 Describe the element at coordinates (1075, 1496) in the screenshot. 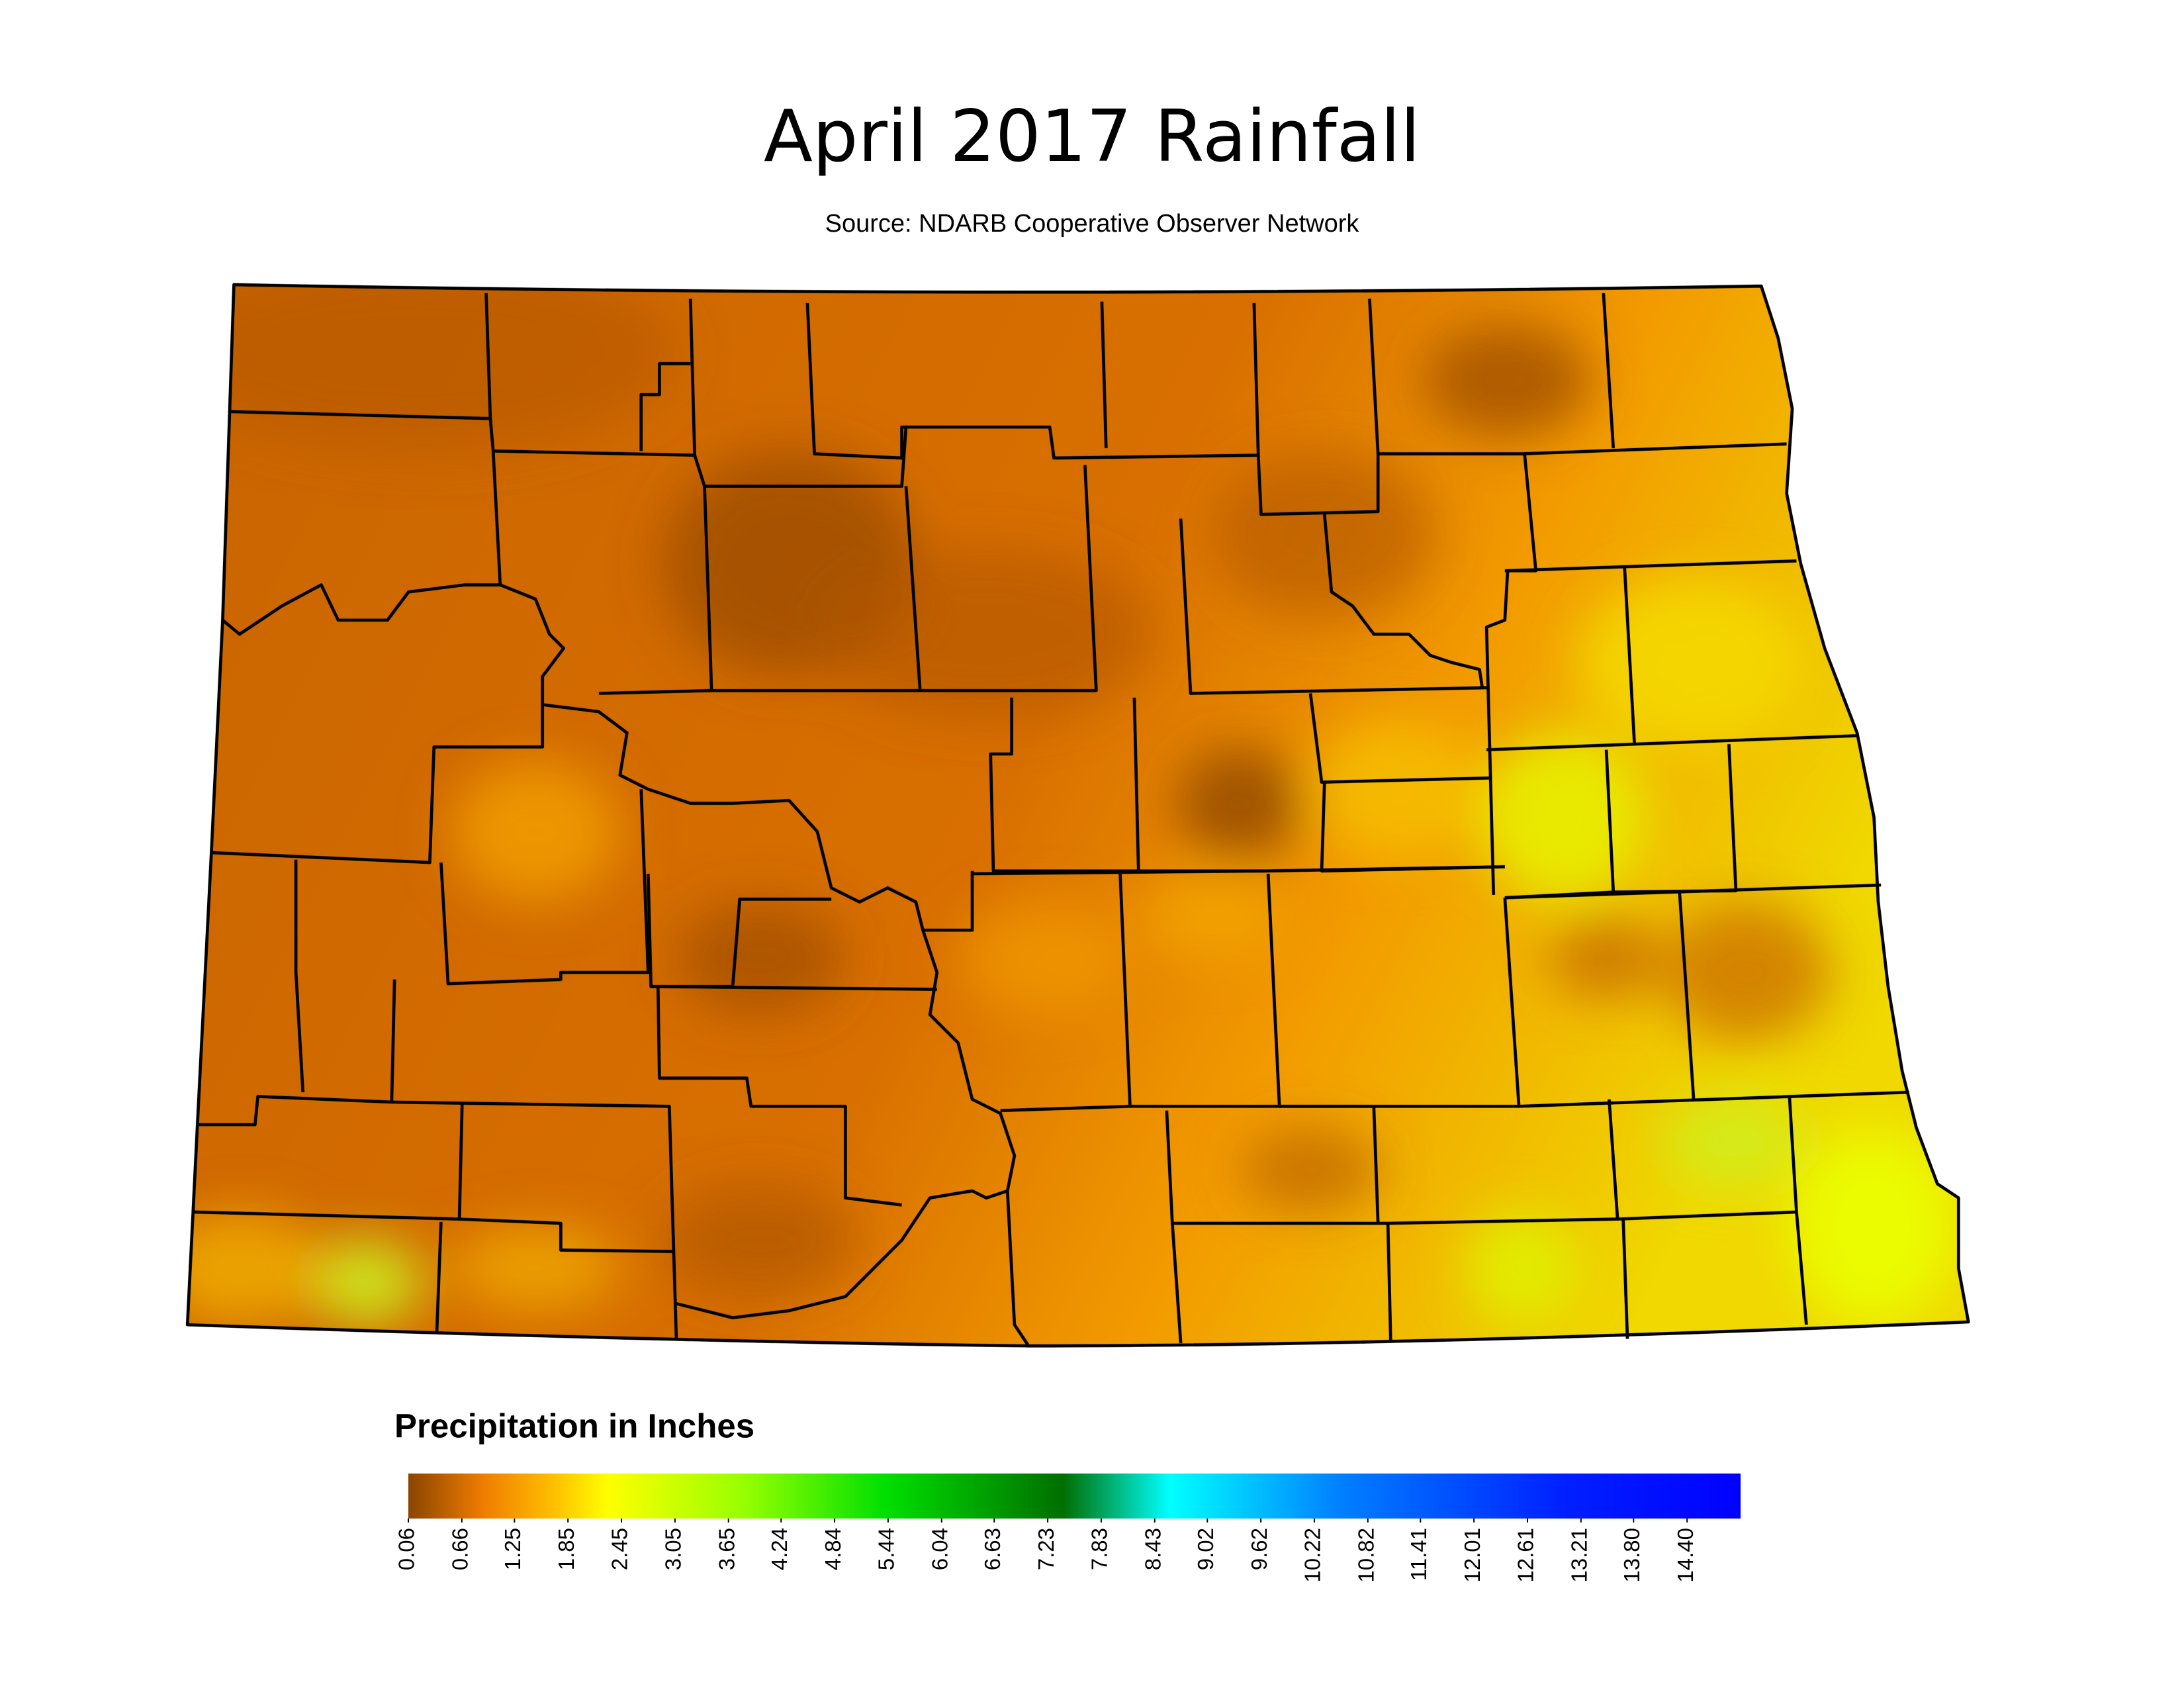

I see `colorbar-bar` at that location.